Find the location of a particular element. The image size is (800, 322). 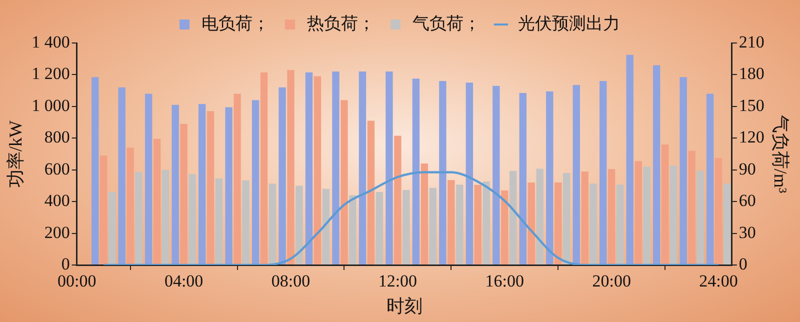

y2-tick-label: 180 is located at coordinates (751, 74).